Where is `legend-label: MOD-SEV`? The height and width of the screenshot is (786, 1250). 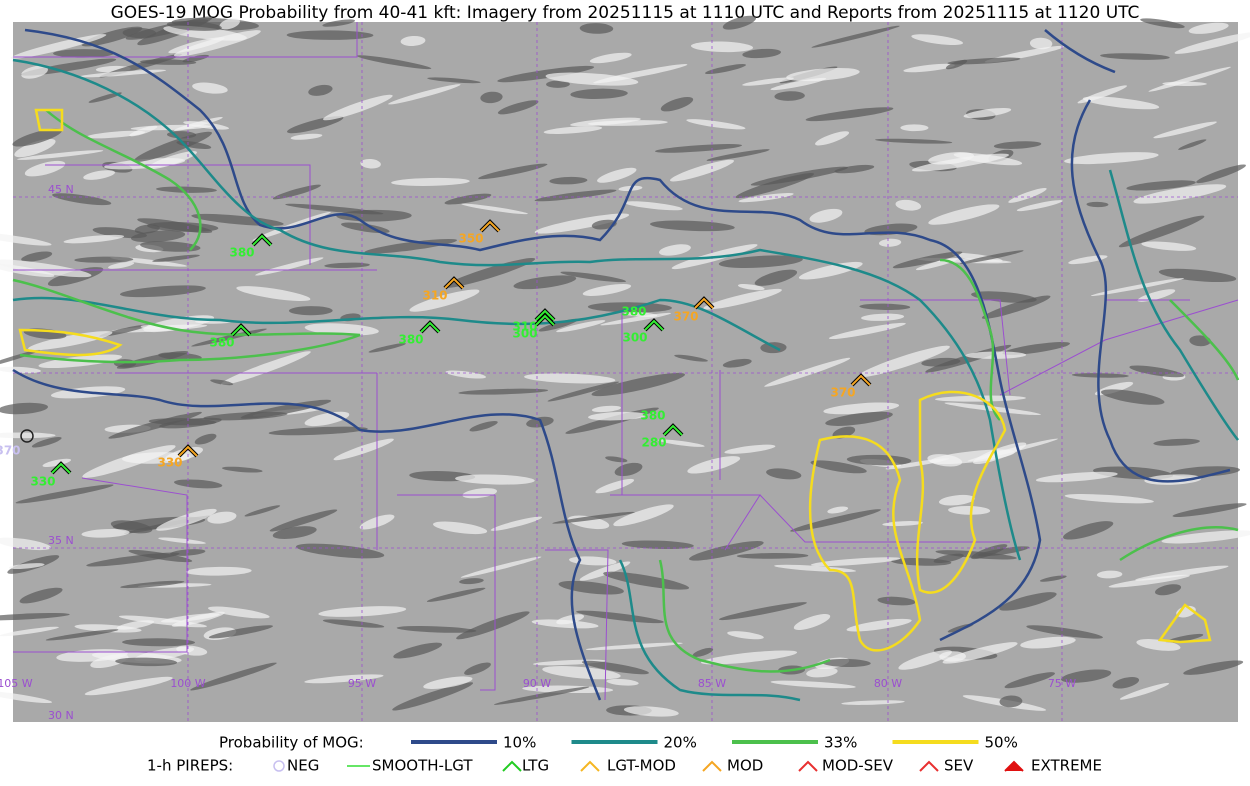
legend-label: MOD-SEV is located at coordinates (858, 766).